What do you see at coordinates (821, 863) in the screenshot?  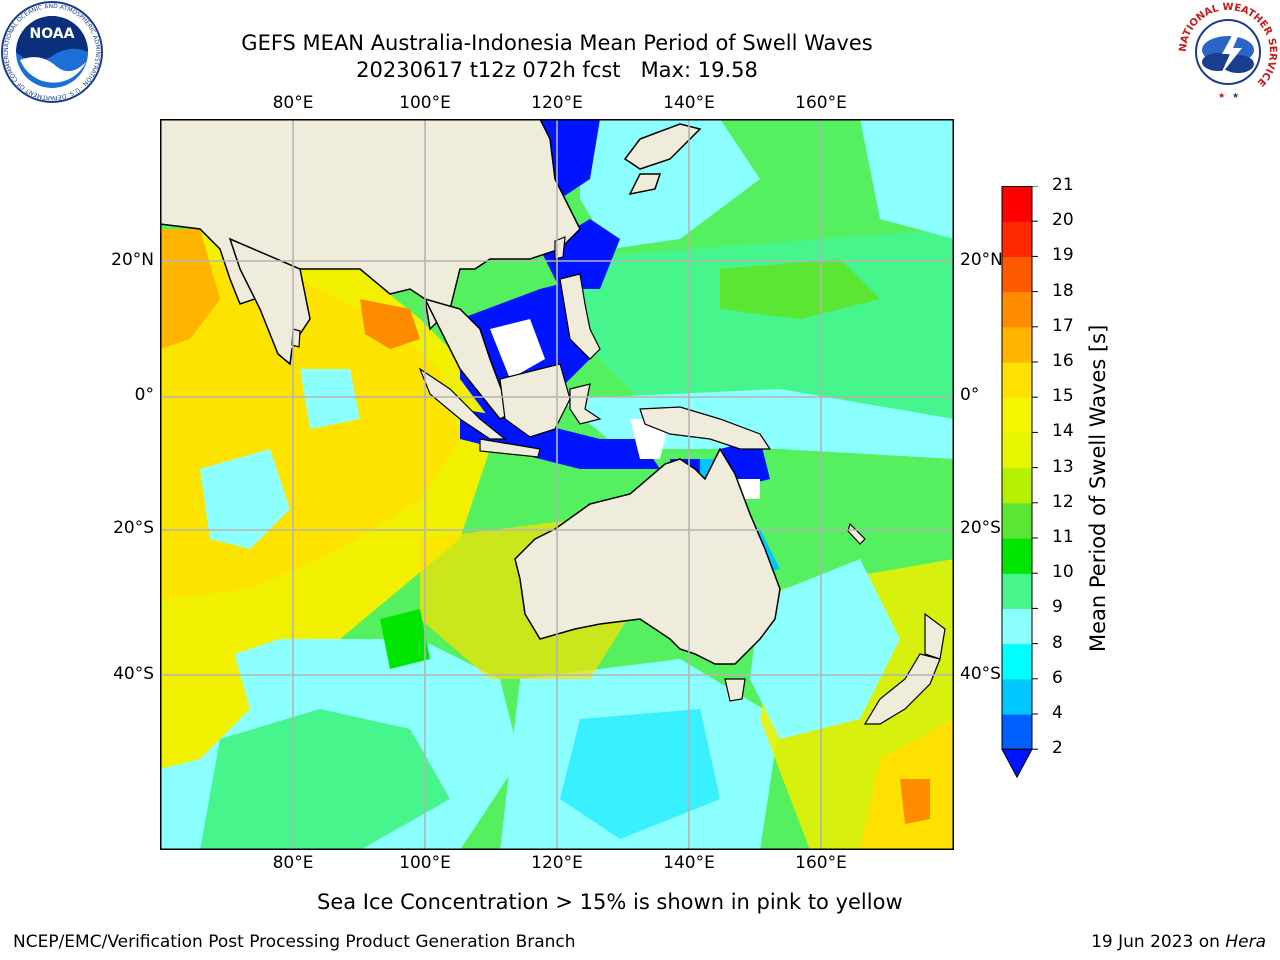 I see `lon-tick-bottom-160e: 160°E` at bounding box center [821, 863].